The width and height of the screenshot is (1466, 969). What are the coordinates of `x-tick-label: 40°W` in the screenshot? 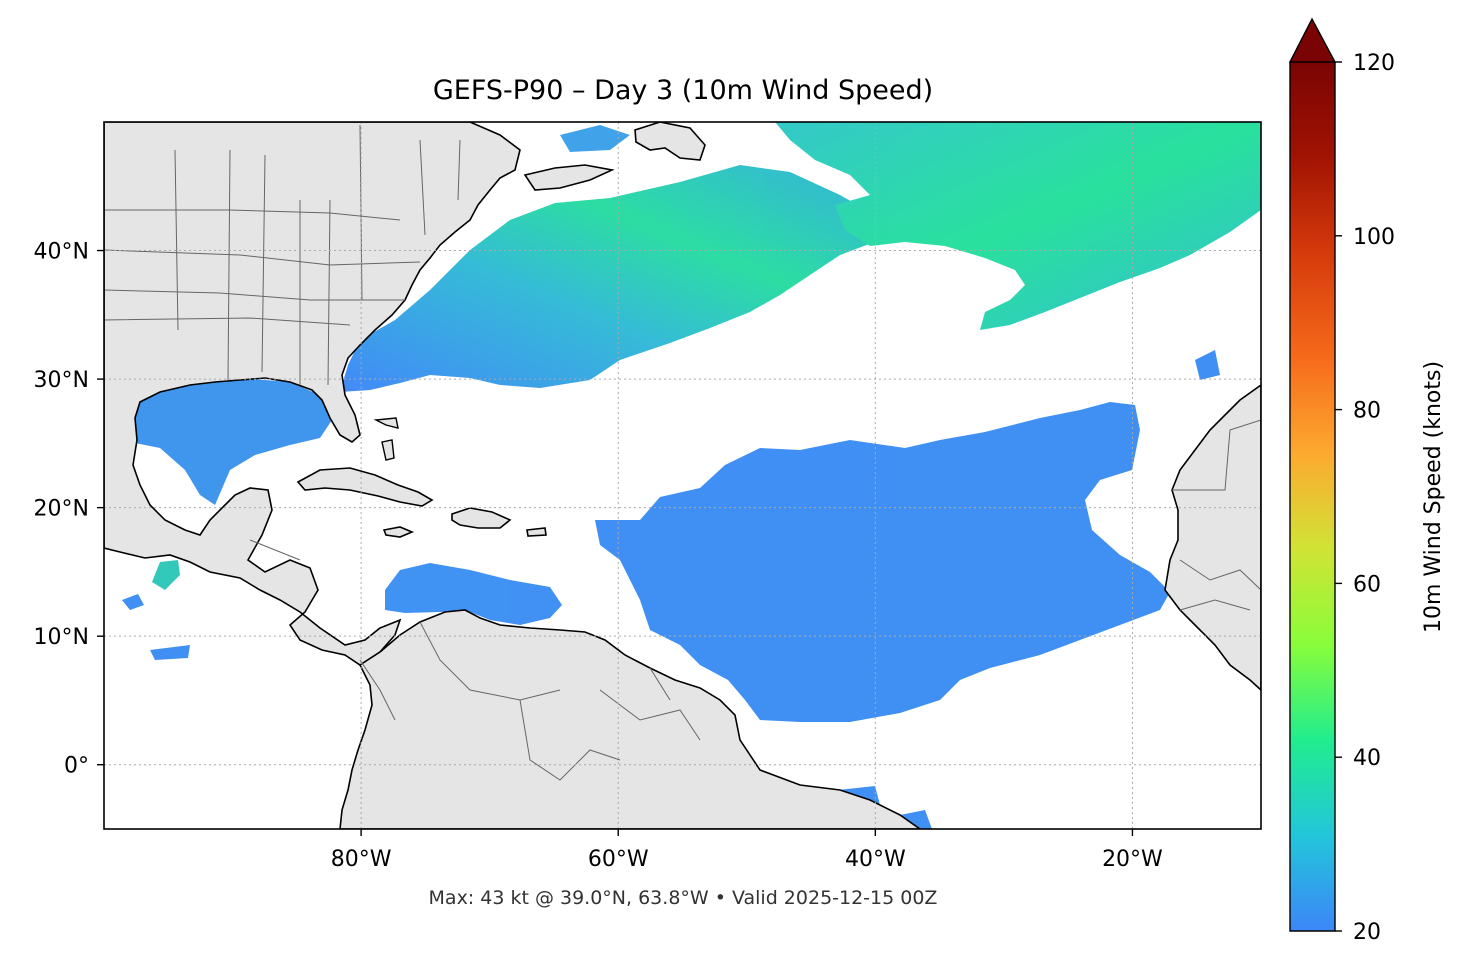 It's located at (875, 859).